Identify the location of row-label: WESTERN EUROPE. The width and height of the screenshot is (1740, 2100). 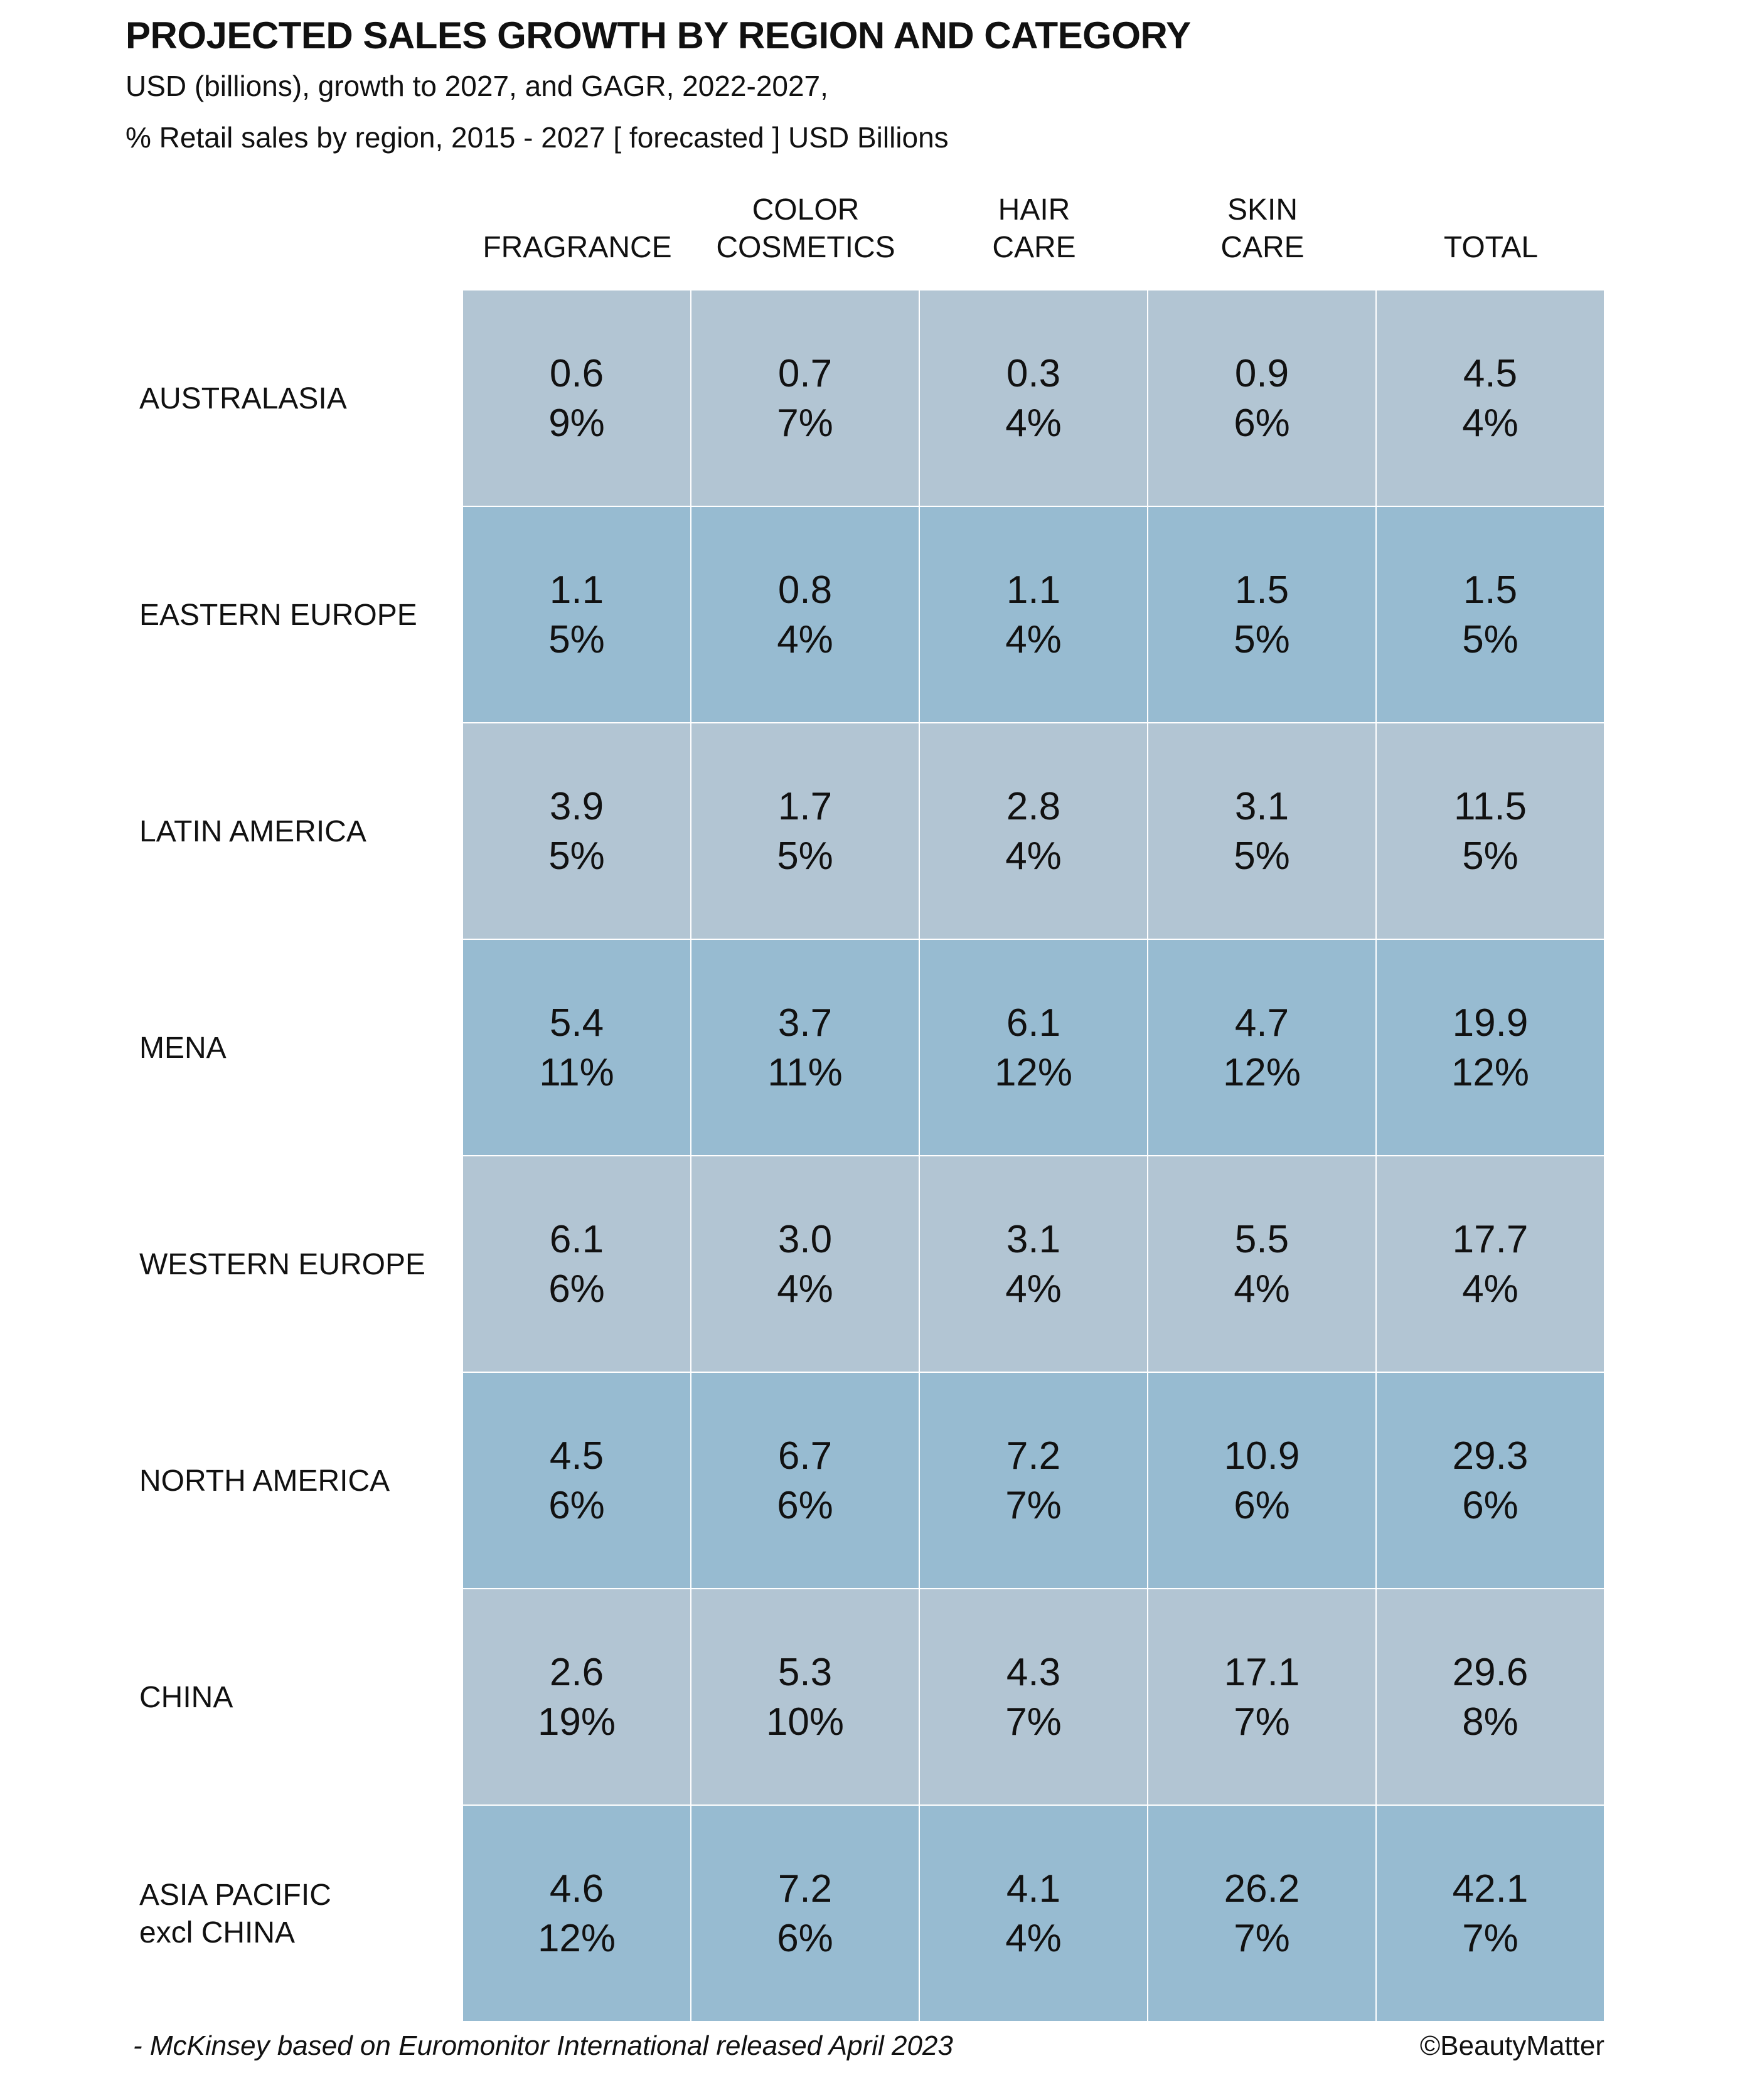
(296, 1264).